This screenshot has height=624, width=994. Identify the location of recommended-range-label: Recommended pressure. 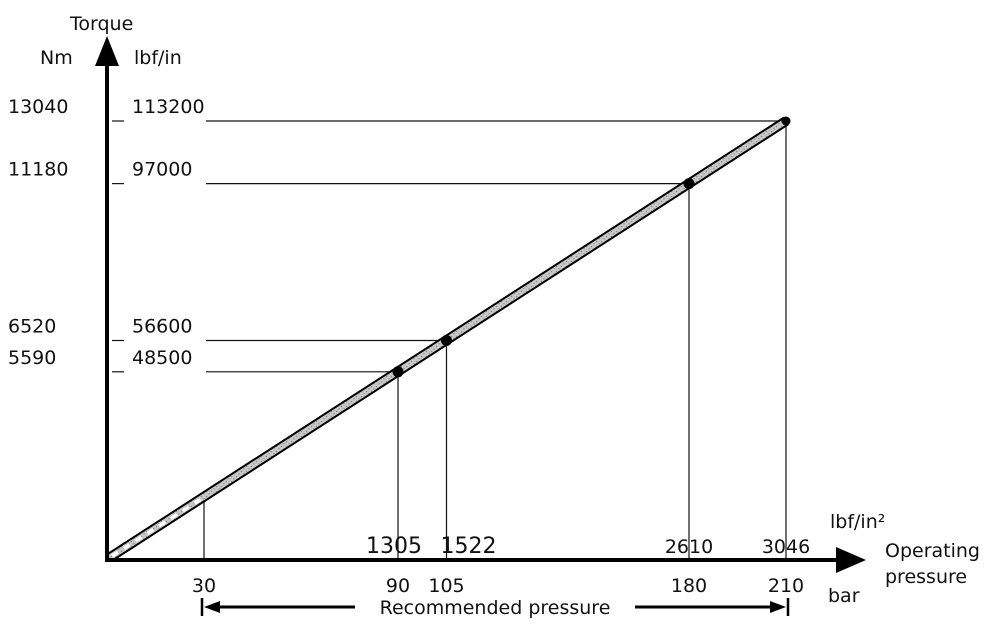
(495, 608).